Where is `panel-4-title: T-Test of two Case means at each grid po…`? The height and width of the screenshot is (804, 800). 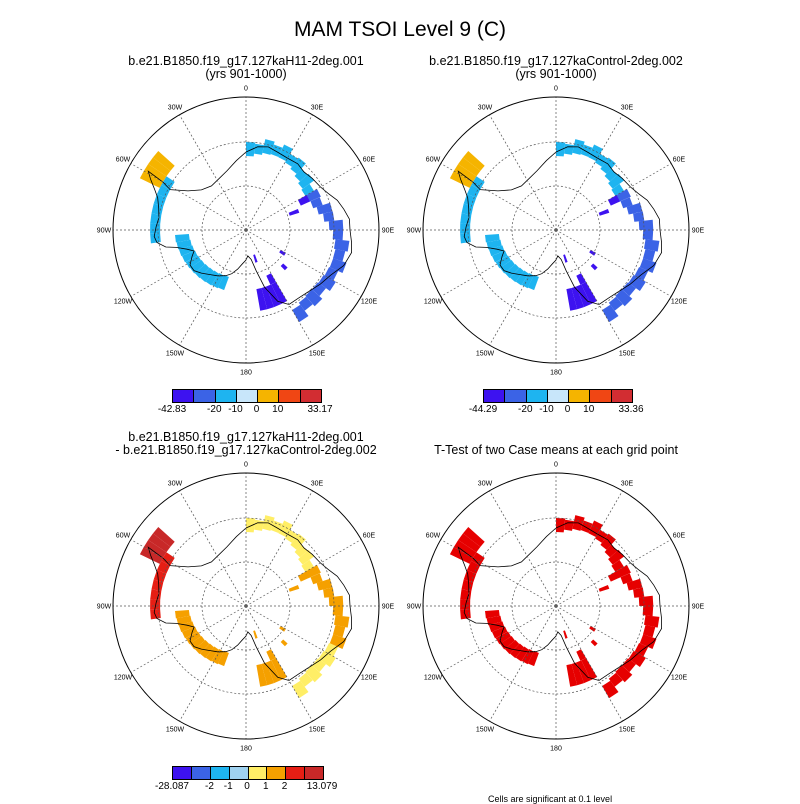 panel-4-title: T-Test of two Case means at each grid po… is located at coordinates (556, 450).